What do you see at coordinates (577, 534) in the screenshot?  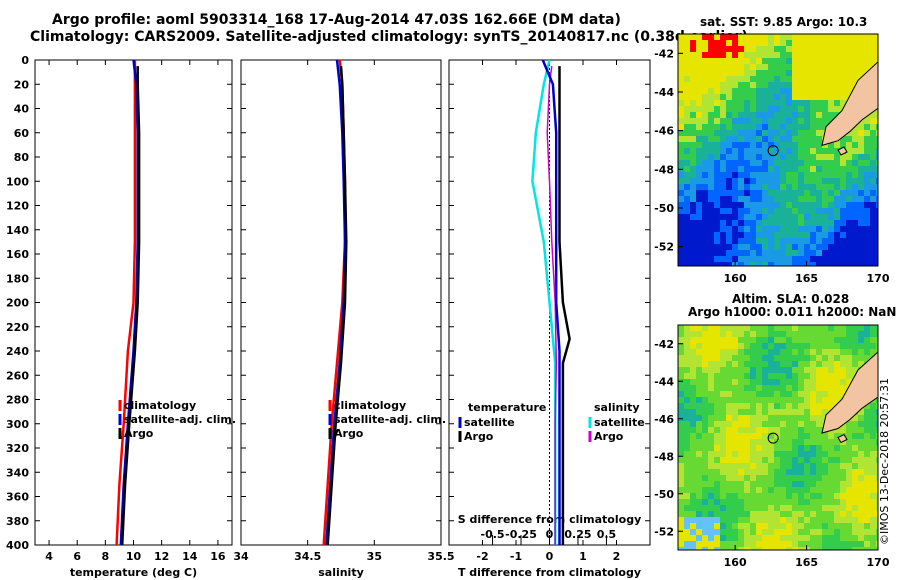 I see `s-tick-label: 0.25` at bounding box center [577, 534].